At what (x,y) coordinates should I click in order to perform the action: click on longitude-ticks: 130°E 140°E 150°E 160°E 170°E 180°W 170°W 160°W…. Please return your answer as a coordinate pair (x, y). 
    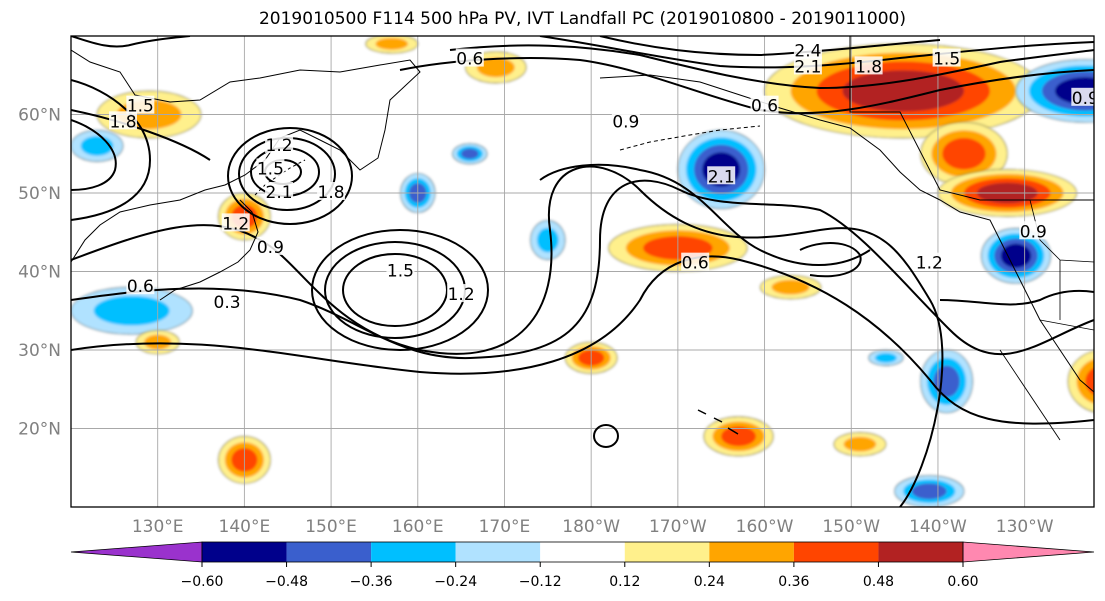
    Looking at the image, I should click on (593, 527).